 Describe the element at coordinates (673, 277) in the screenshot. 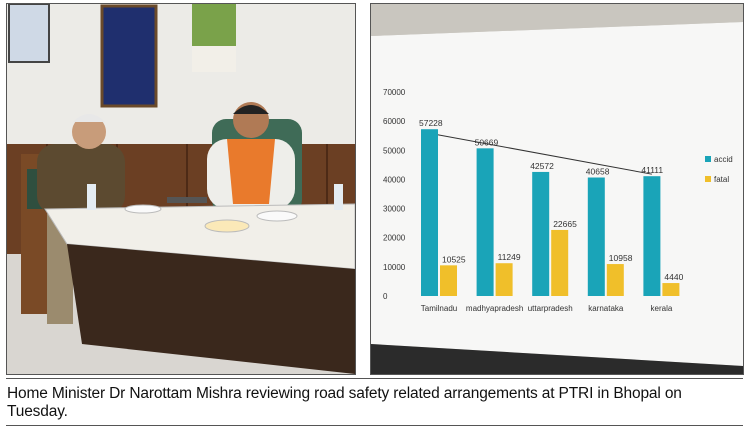

I see `data-label-fatal: 4440` at that location.